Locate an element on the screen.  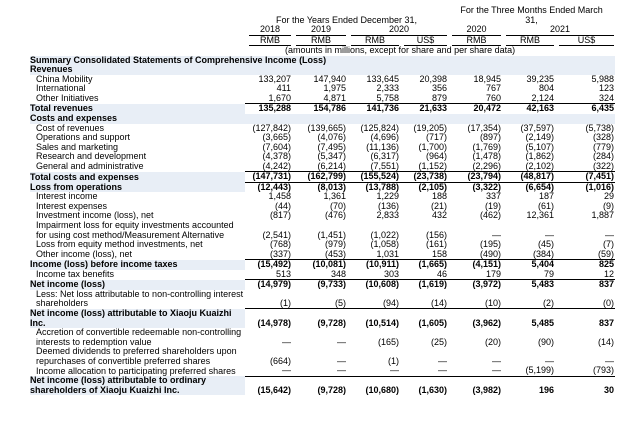
cell-value: (322) is located at coordinates (604, 165).